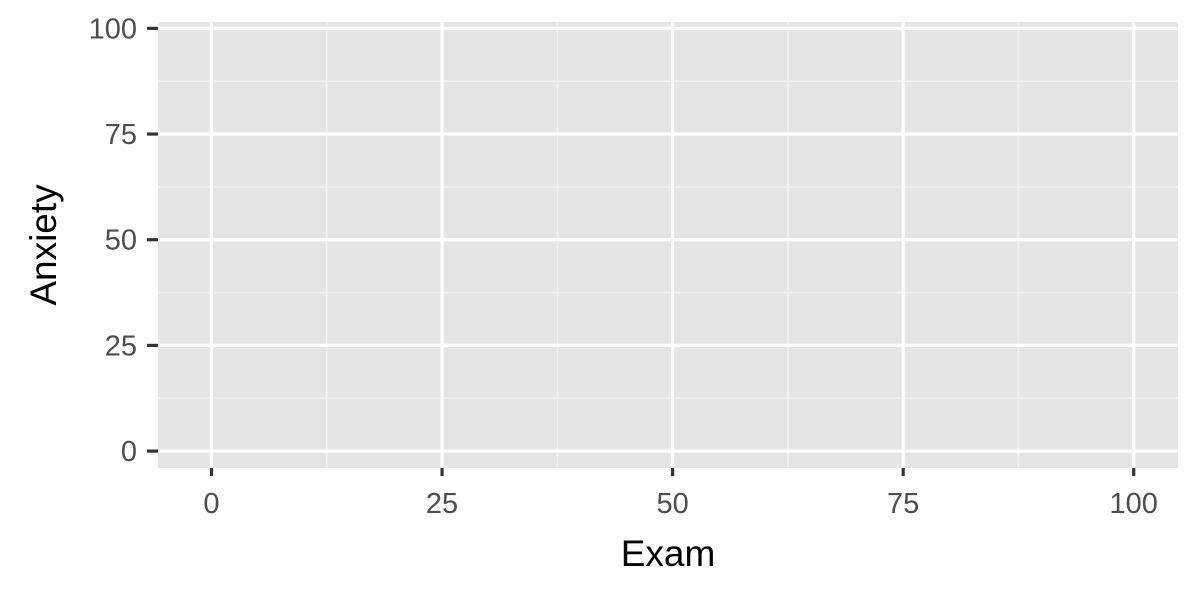 The width and height of the screenshot is (1200, 605). What do you see at coordinates (121, 241) in the screenshot?
I see `y-tick-label: 50` at bounding box center [121, 241].